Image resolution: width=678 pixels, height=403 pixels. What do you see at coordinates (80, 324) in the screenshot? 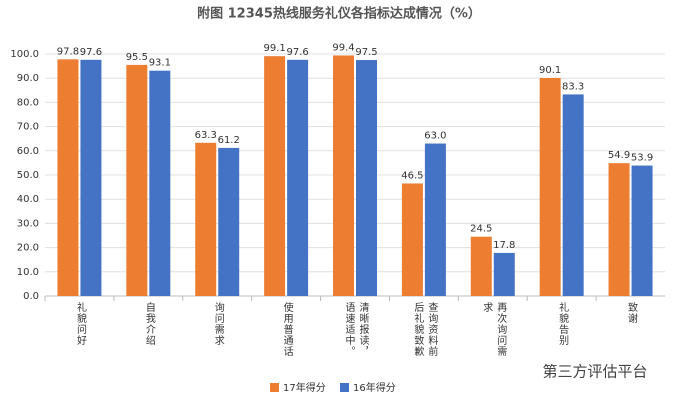
I see `x-tick-label: 礼貌问好` at bounding box center [80, 324].